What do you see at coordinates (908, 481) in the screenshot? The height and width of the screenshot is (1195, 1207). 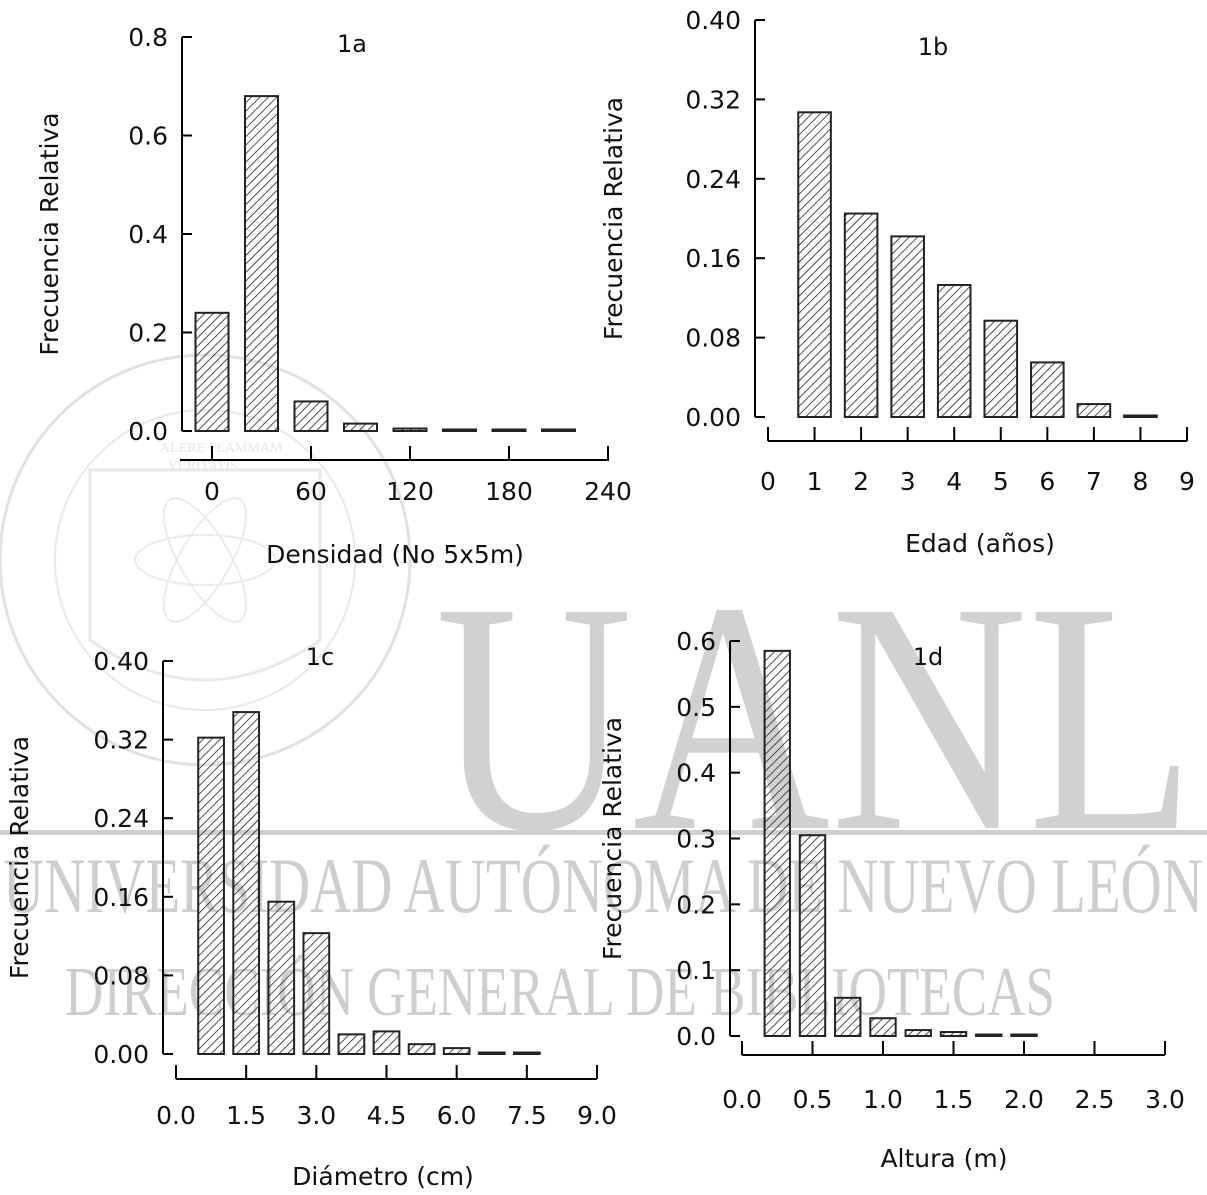 I see `x-tick-label: 3` at bounding box center [908, 481].